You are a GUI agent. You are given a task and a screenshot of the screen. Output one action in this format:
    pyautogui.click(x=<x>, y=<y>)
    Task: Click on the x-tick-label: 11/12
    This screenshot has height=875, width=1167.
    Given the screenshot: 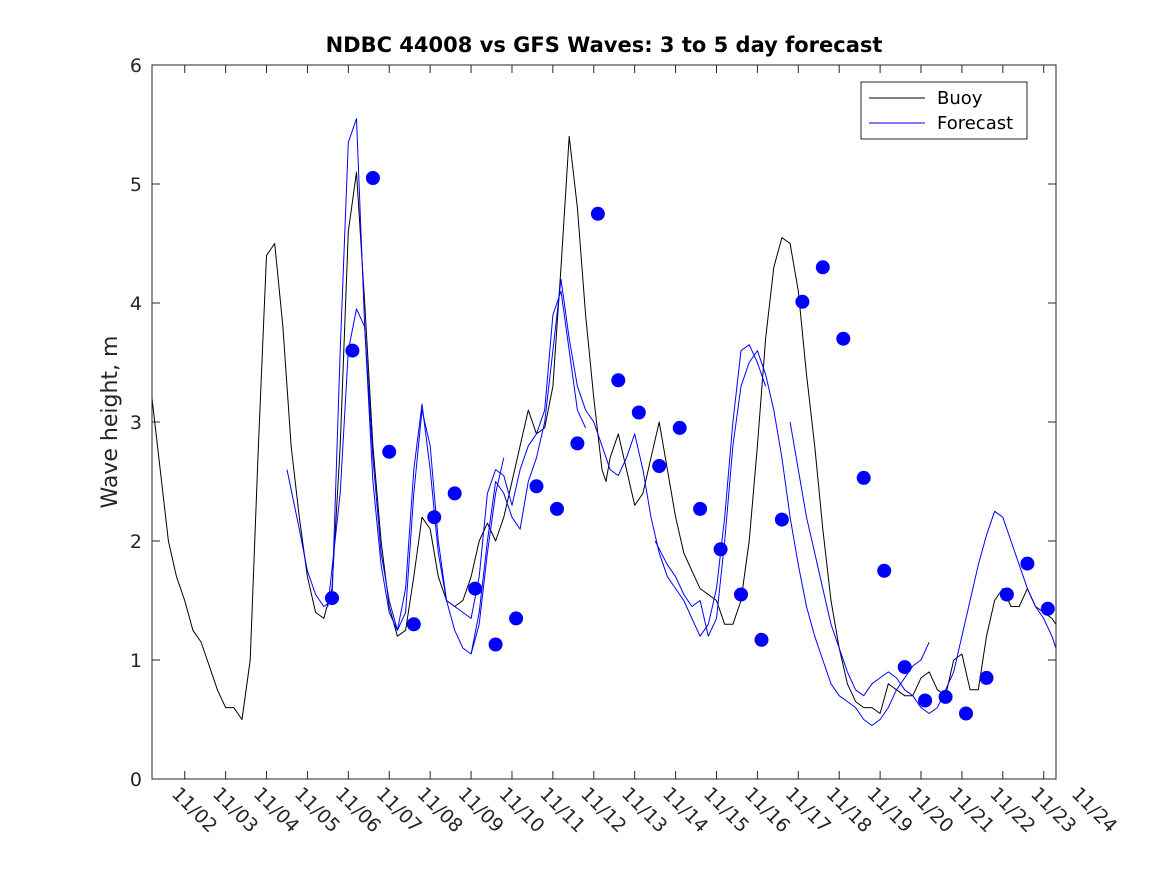 What is the action you would take?
    pyautogui.click(x=603, y=810)
    